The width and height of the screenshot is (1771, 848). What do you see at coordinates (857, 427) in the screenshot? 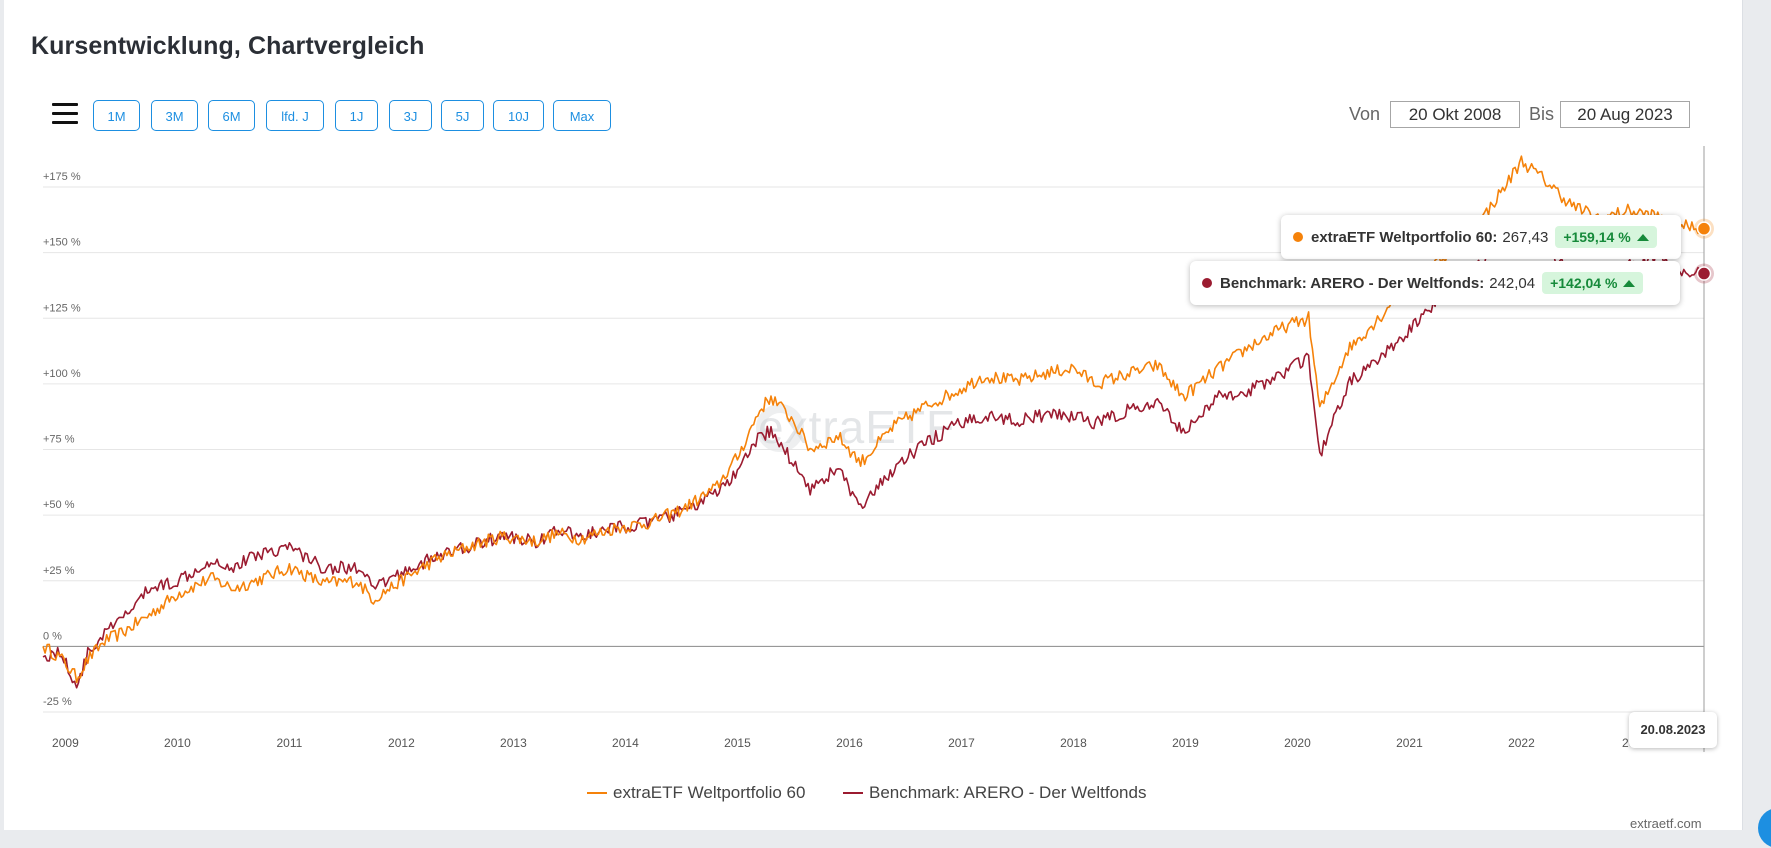
I see `watermark: extraETF` at bounding box center [857, 427].